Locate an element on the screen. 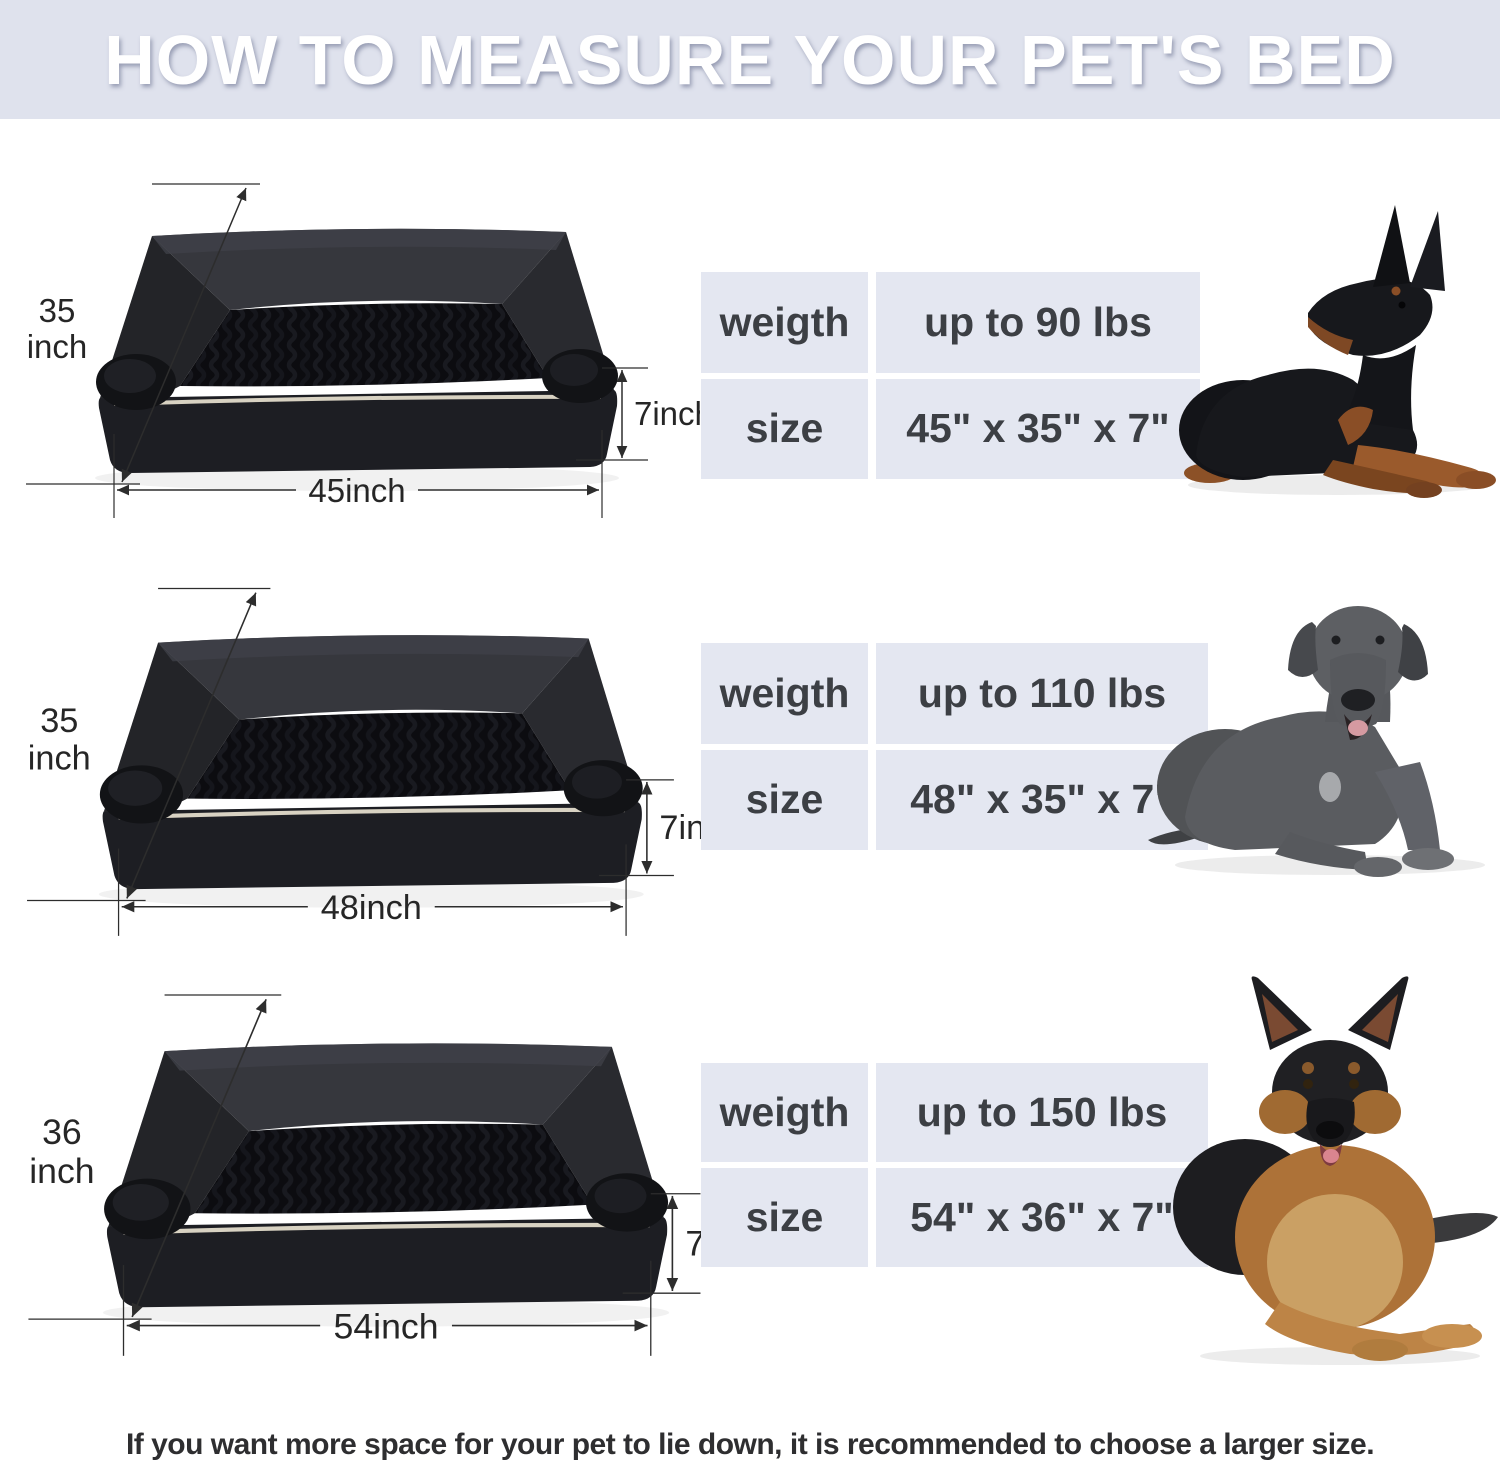 The image size is (1500, 1462). bed-diagram-54: 36 inch 54inch 7inch is located at coordinates (378, 1170).